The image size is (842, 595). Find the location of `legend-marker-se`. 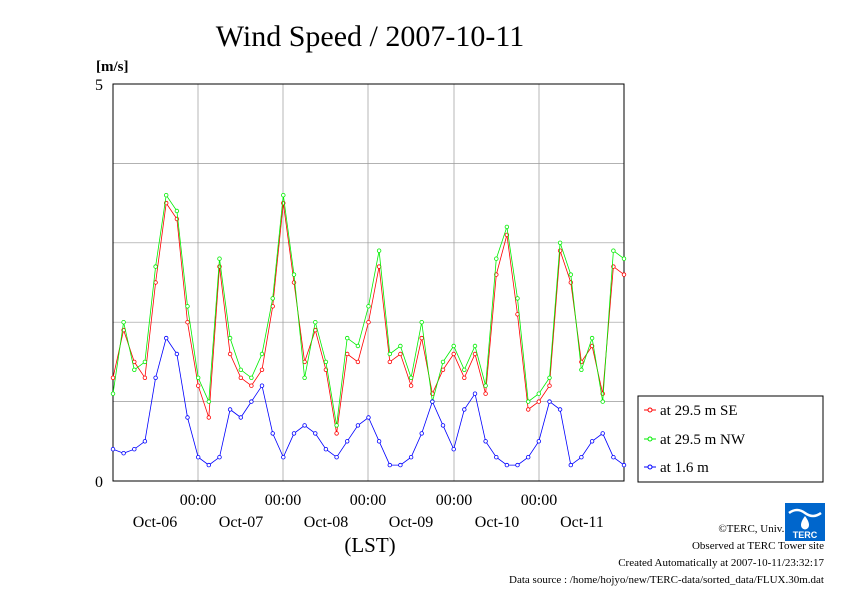

legend-marker-se is located at coordinates (650, 410).